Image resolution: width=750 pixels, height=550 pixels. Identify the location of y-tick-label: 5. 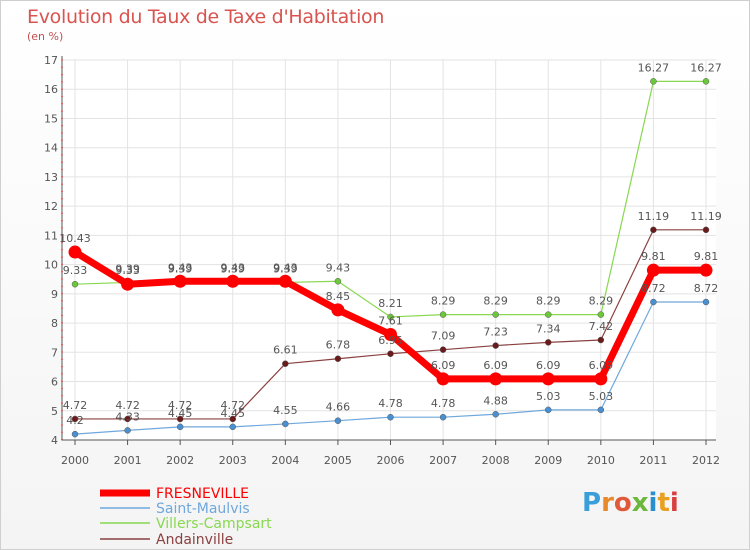
(54, 411).